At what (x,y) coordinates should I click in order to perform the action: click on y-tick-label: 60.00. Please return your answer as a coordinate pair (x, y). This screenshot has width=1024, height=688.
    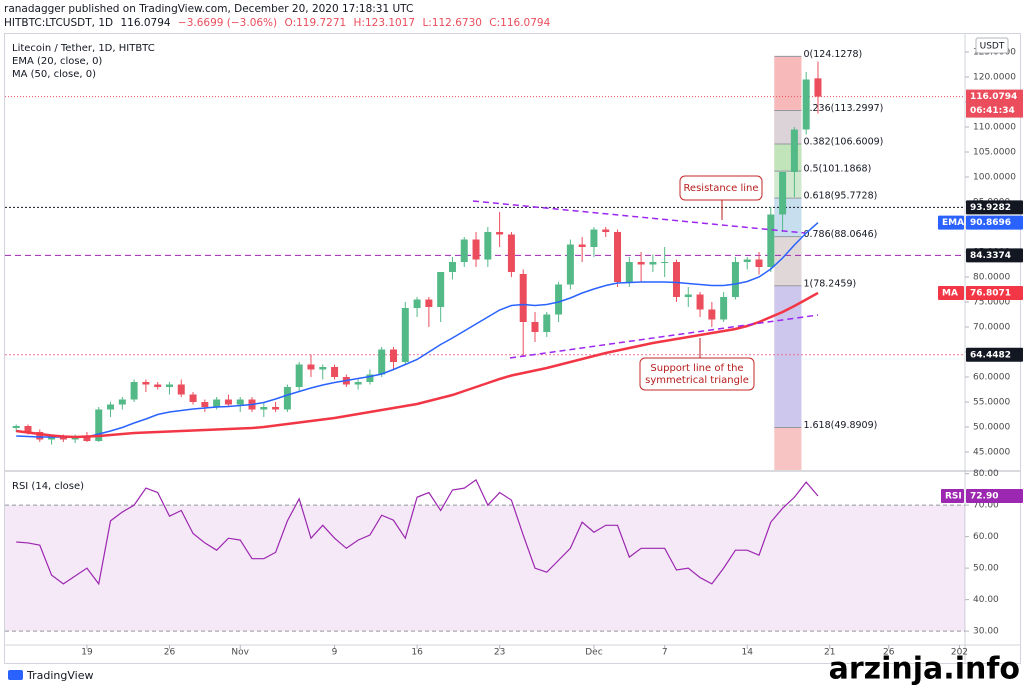
    Looking at the image, I should click on (986, 537).